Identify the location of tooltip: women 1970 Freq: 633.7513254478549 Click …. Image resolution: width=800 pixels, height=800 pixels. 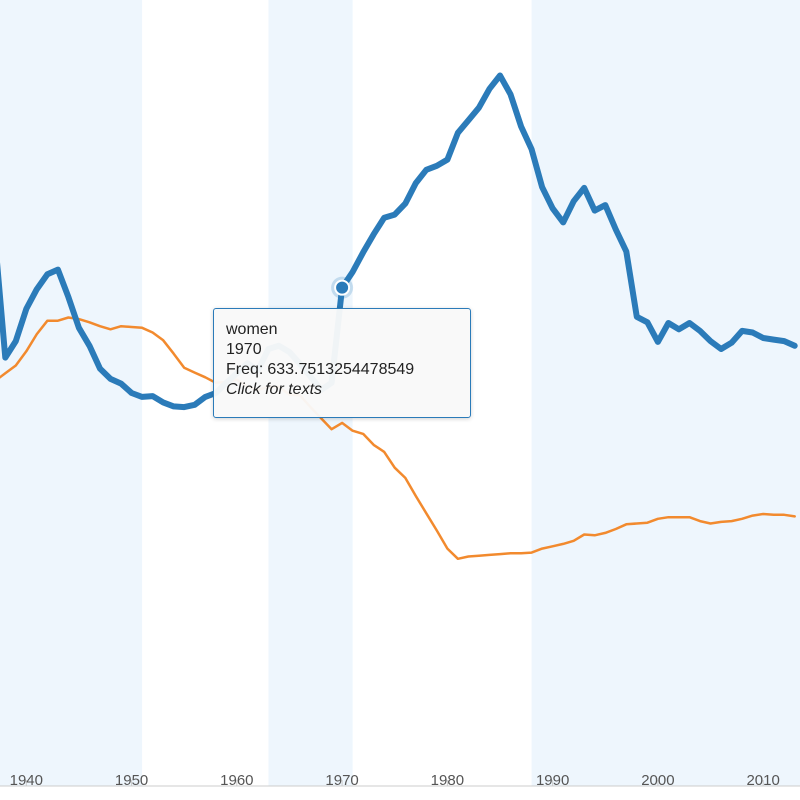
(342, 363).